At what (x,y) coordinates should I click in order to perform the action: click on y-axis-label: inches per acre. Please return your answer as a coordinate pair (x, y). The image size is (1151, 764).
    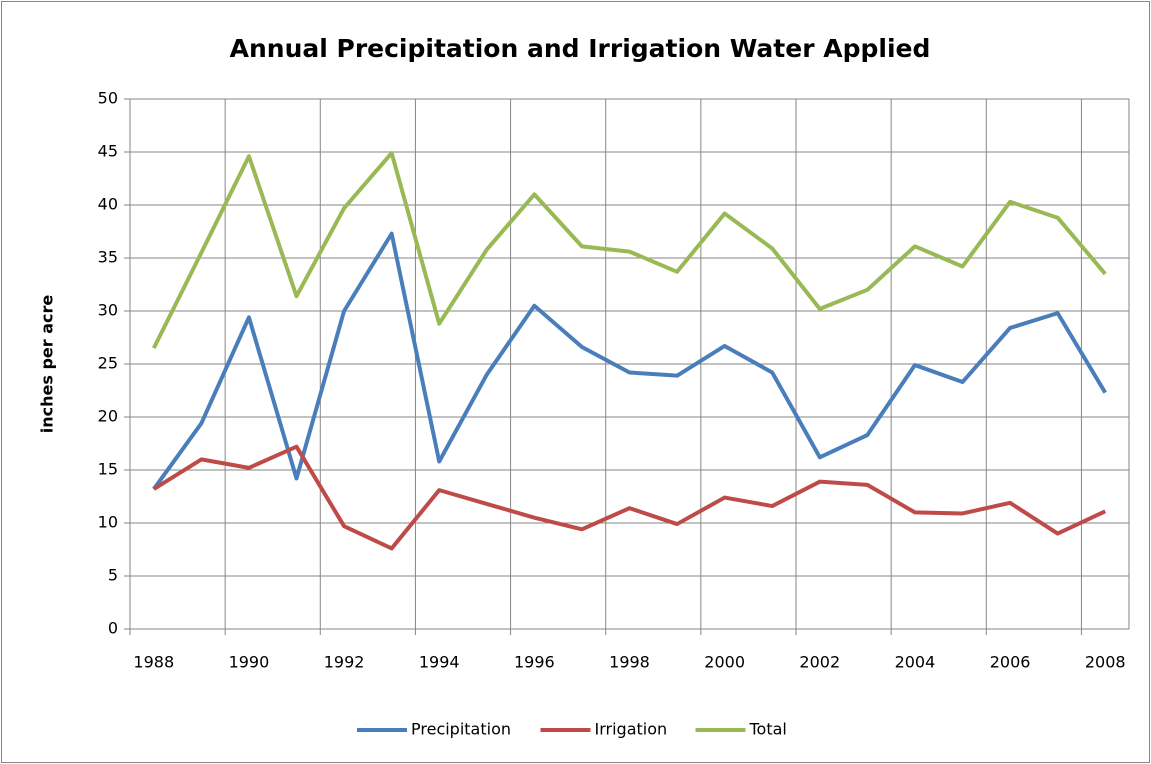
    Looking at the image, I should click on (47, 364).